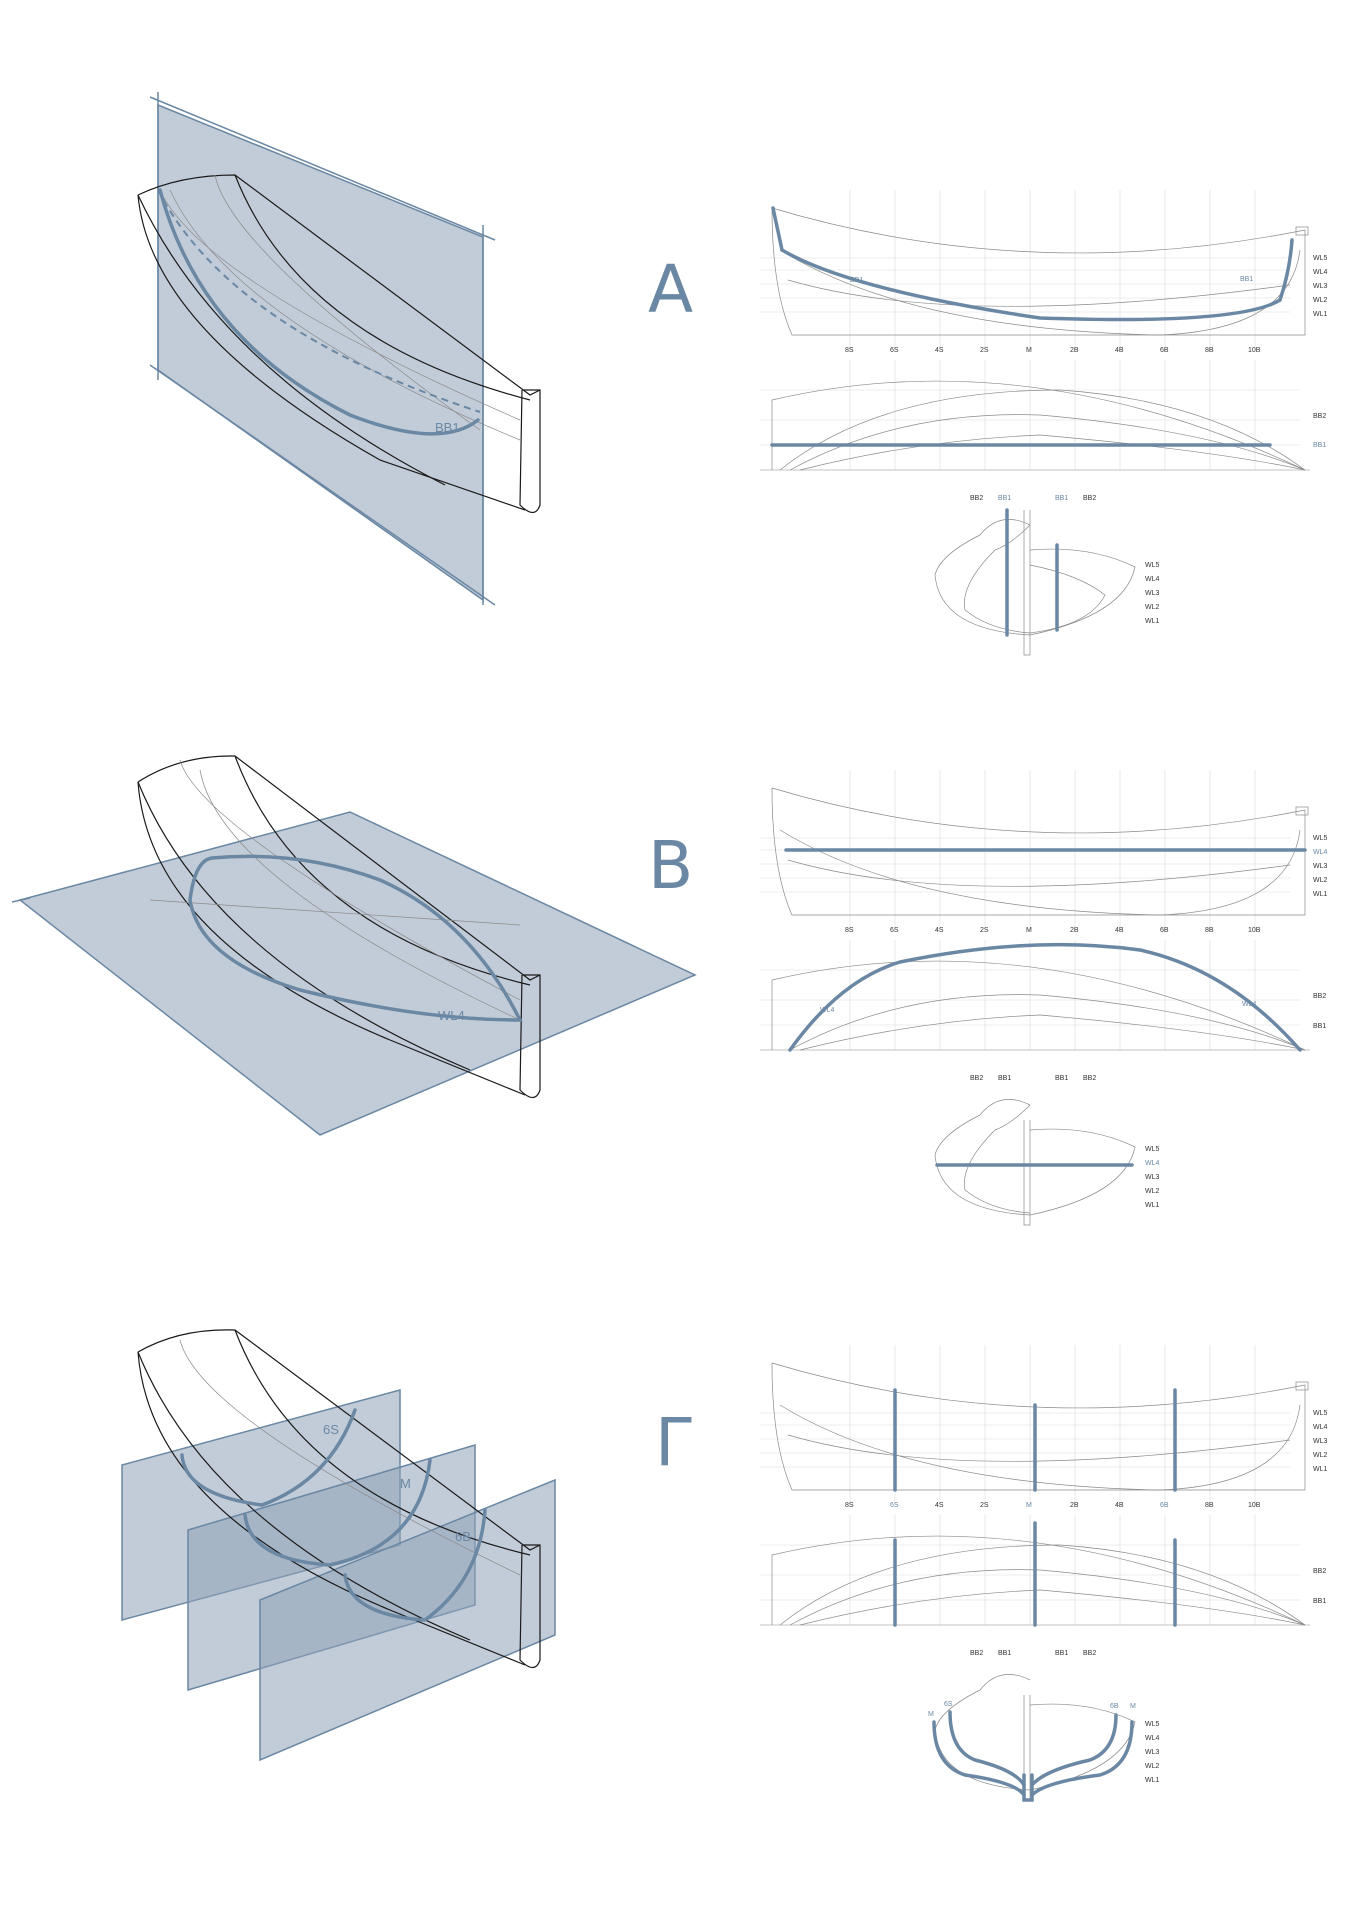  I want to click on iso-tag-6s: 6S, so click(331, 1429).